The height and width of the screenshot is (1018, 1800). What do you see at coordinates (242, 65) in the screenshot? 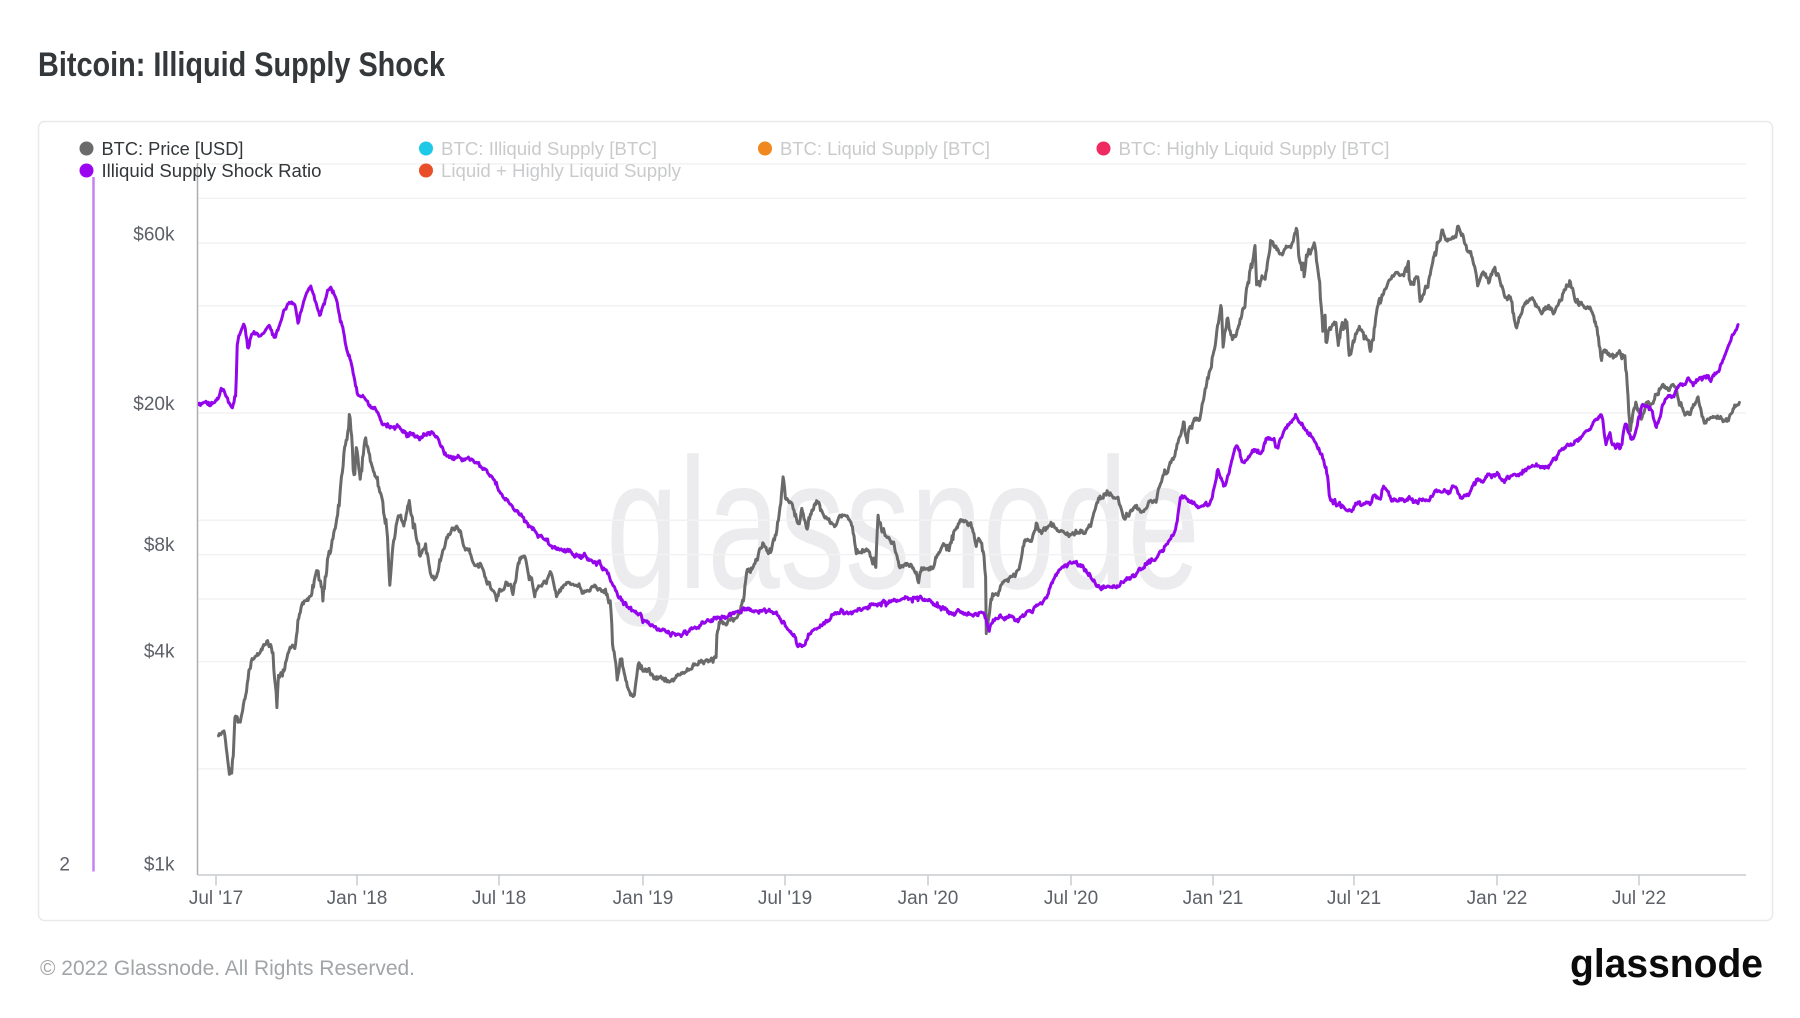
I see `svg-text: Bitcoin: Illiquid Supply Shock` at bounding box center [242, 65].